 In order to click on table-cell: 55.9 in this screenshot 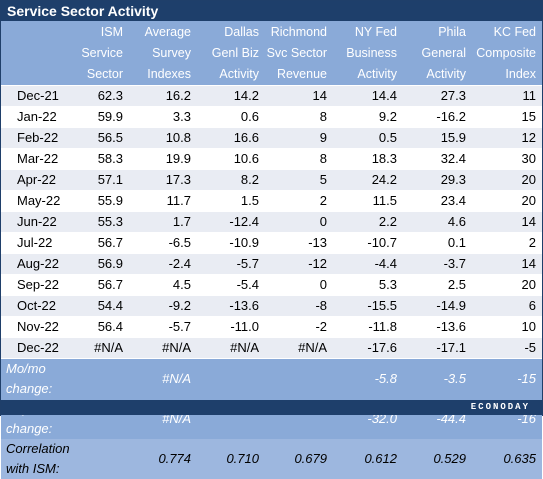, I will do `click(101, 201)`.